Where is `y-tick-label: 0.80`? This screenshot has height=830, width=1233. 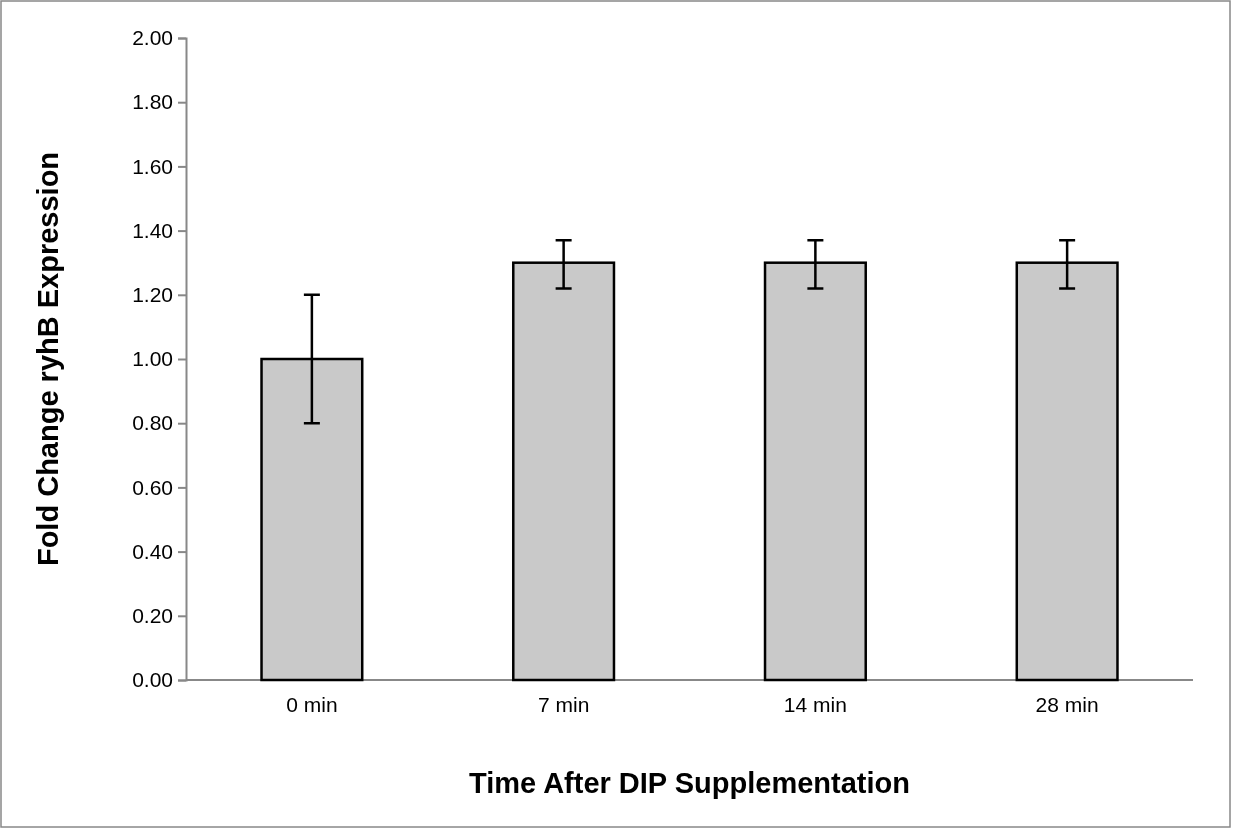
y-tick-label: 0.80 is located at coordinates (152, 423).